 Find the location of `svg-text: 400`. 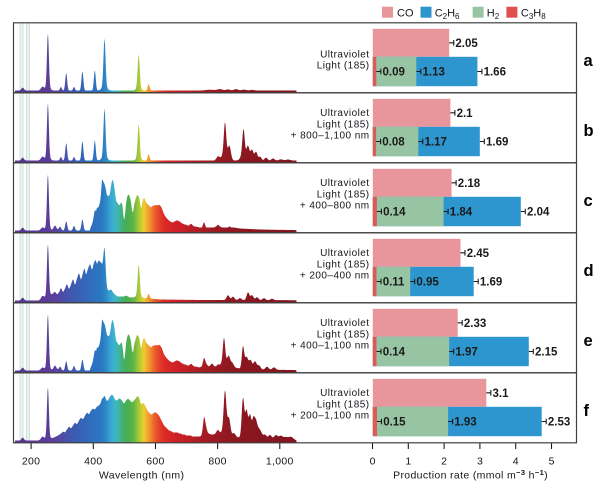

svg-text: 400 is located at coordinates (93, 461).